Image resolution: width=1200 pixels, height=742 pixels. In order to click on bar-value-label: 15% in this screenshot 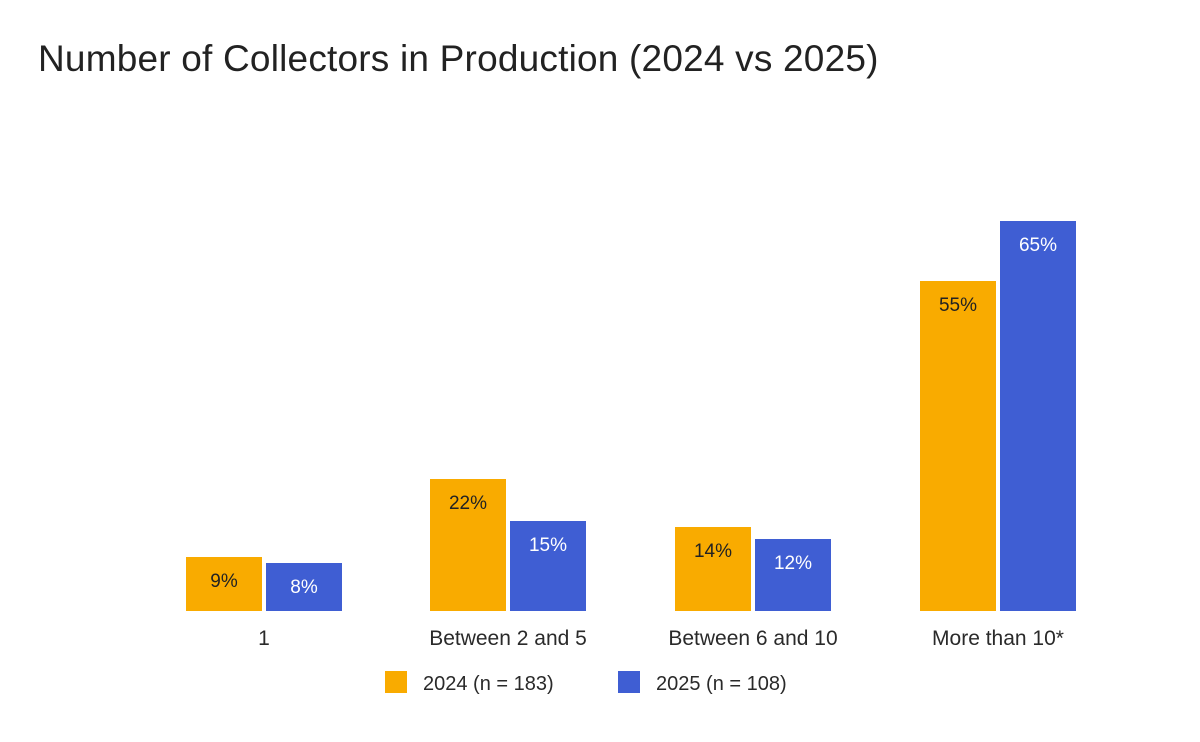, I will do `click(548, 545)`.